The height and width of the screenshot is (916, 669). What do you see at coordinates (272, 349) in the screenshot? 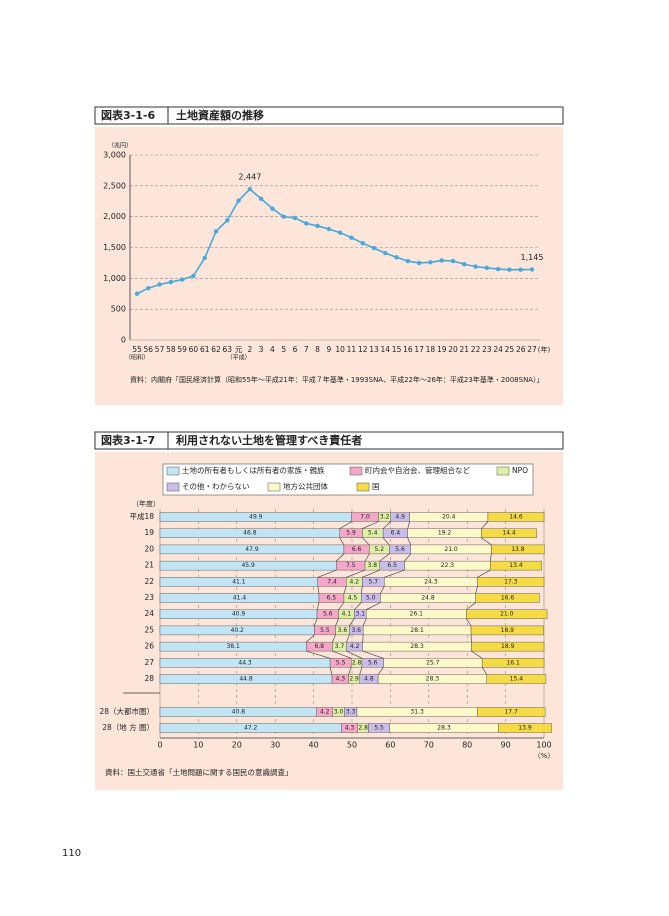
I see `x-tick-label: 4` at bounding box center [272, 349].